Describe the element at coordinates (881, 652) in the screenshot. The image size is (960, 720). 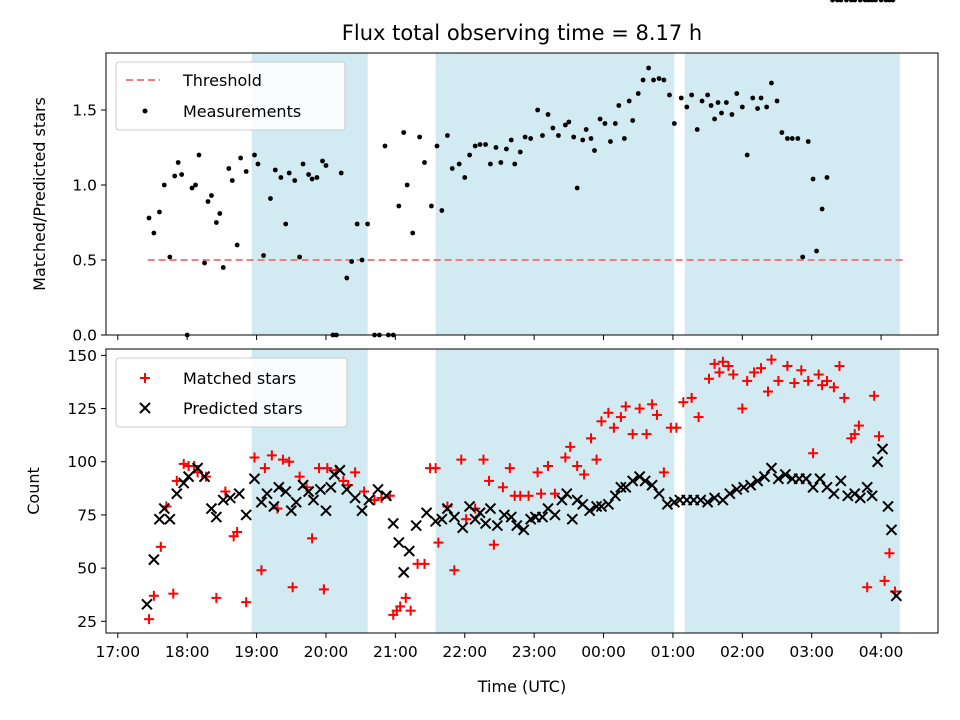
I see `x-tick-label: 04:00` at that location.